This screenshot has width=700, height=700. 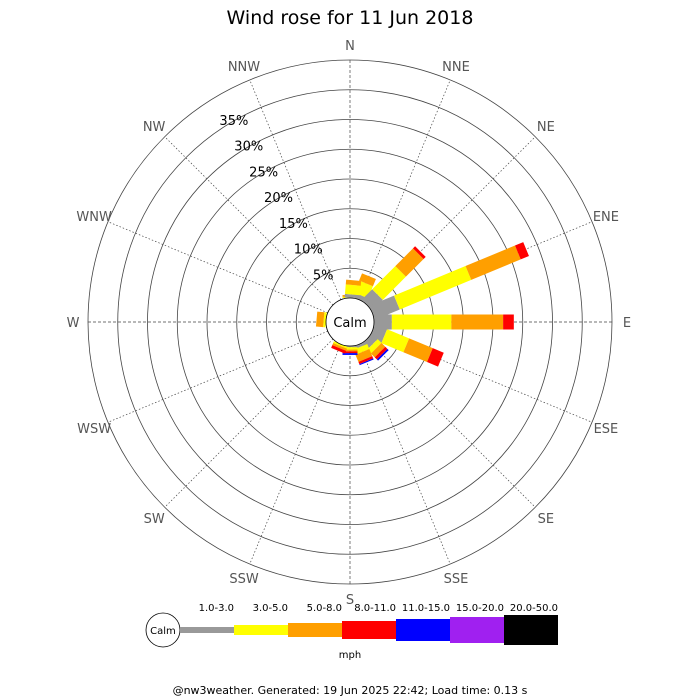 What do you see at coordinates (293, 224) in the screenshot?
I see `radial-tick-label: 15%` at bounding box center [293, 224].